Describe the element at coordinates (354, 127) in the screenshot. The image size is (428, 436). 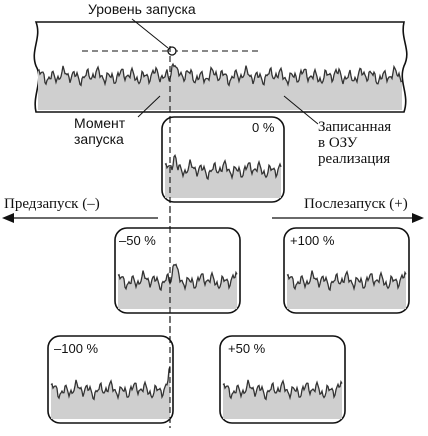
I see `recorded-label-line1: Записанная` at that location.